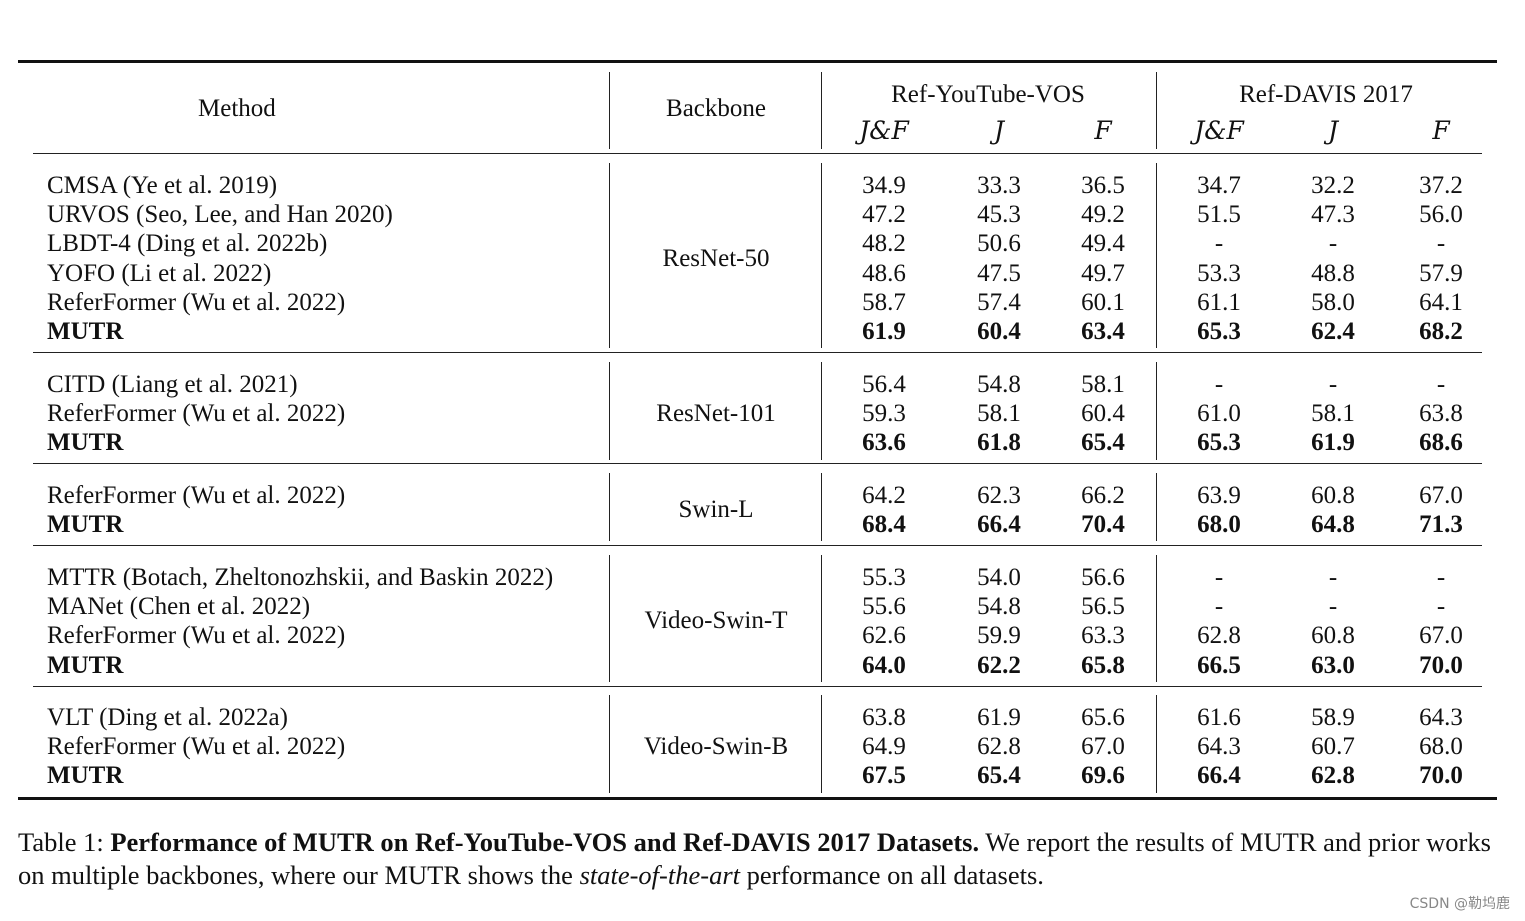  What do you see at coordinates (1441, 130) in the screenshot?
I see `header-metric-f: F` at bounding box center [1441, 130].